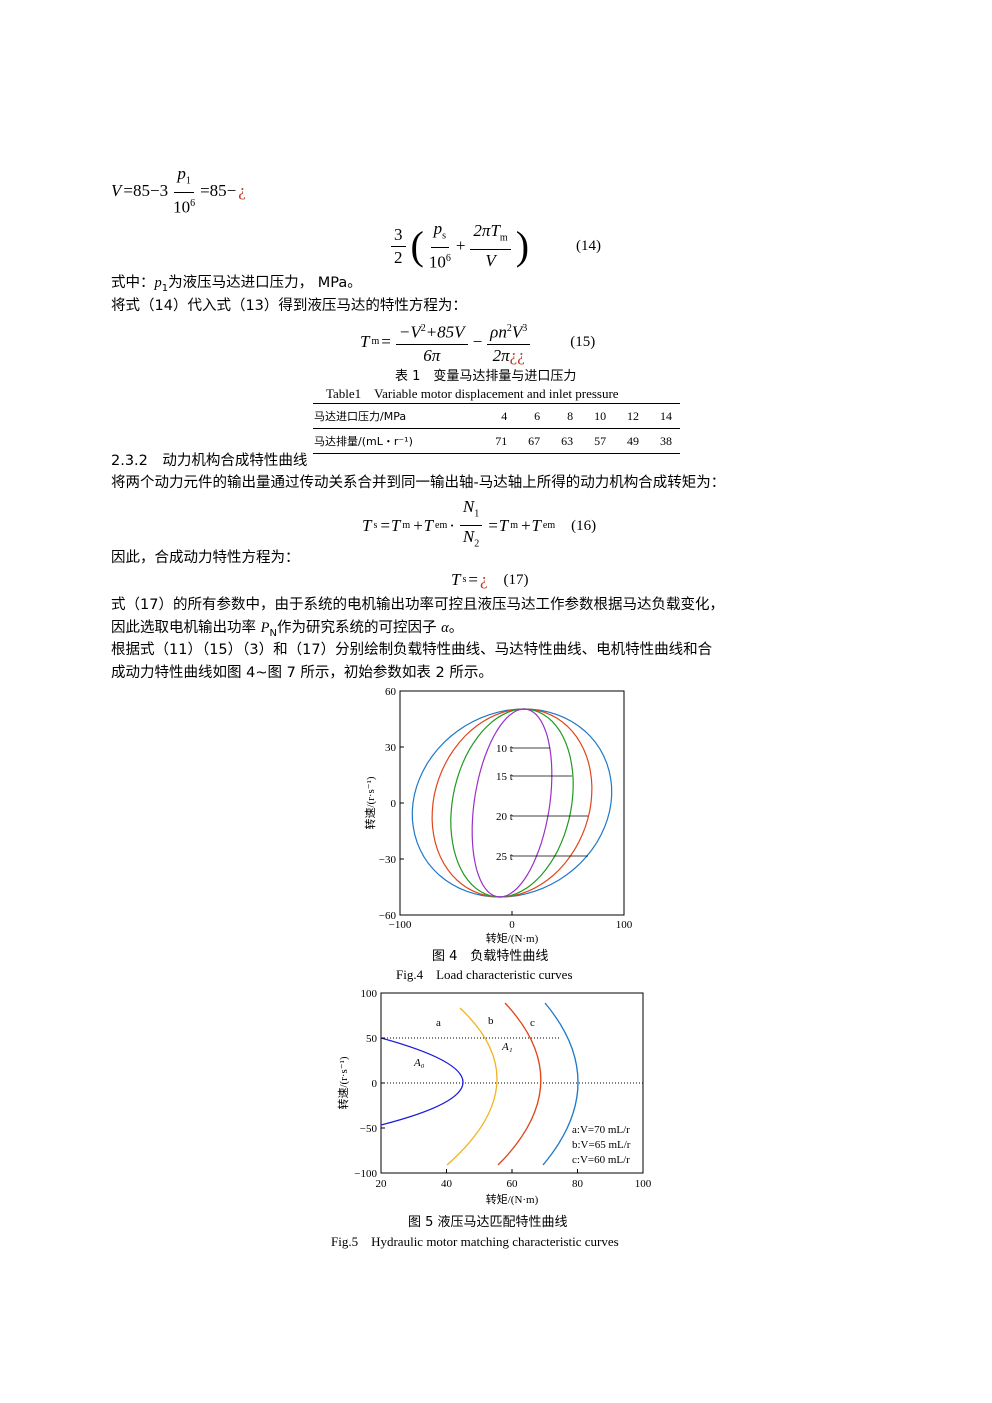 This screenshot has height=1403, width=992. Describe the element at coordinates (365, 1174) in the screenshot. I see `y-tick-label: −100` at that location.